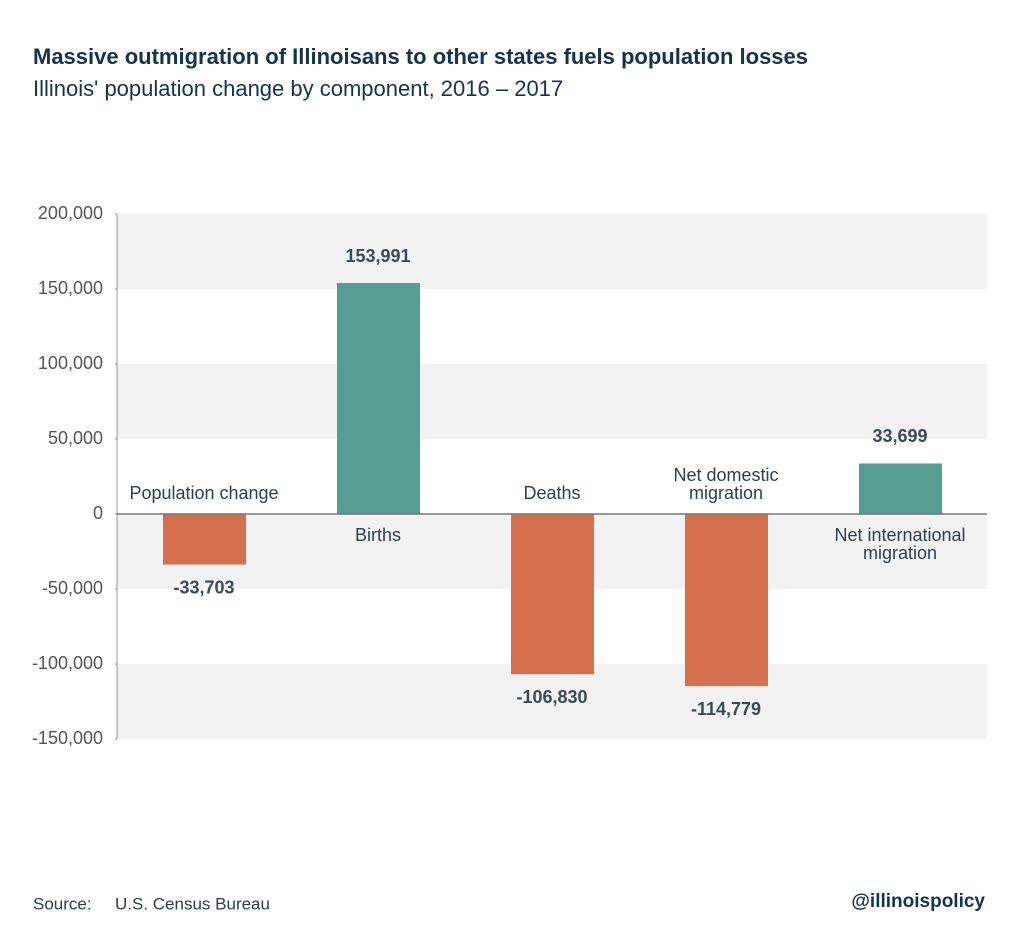  Describe the element at coordinates (203, 587) in the screenshot. I see `value-label: -33,703` at that location.